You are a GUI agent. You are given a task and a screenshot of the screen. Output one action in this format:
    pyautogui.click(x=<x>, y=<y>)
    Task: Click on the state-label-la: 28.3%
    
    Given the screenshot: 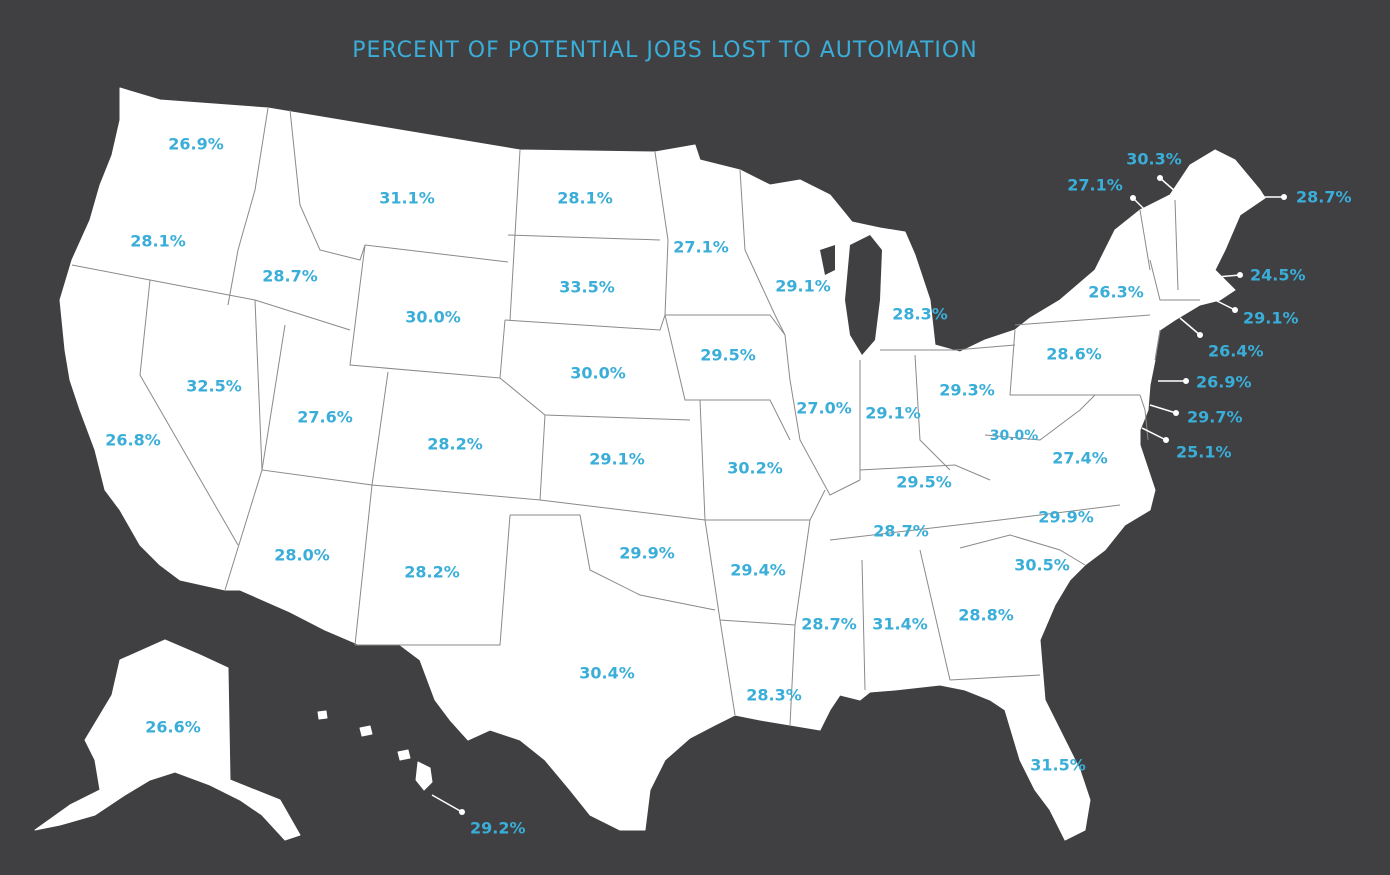 What is the action you would take?
    pyautogui.click(x=774, y=695)
    